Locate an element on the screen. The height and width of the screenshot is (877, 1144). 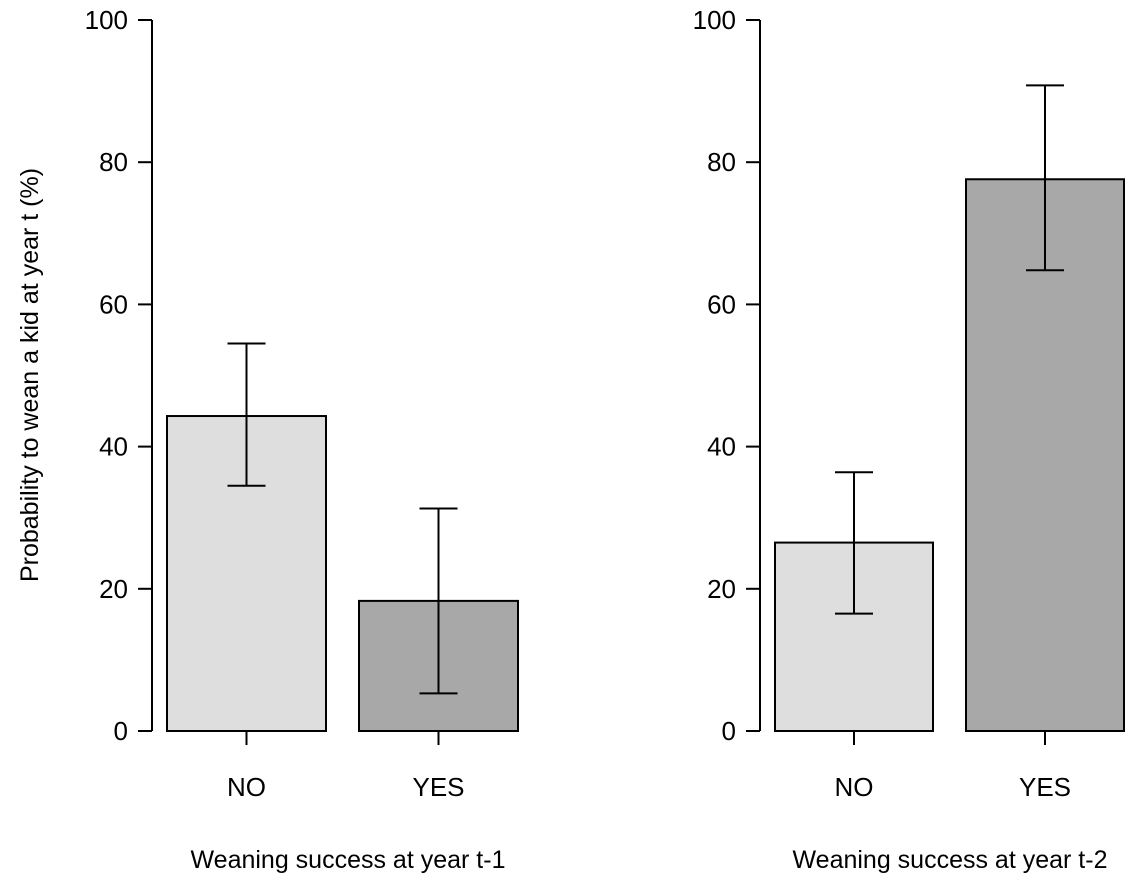
y-axis-title: Probability to wean a kid at year t (%) is located at coordinates (30, 375).